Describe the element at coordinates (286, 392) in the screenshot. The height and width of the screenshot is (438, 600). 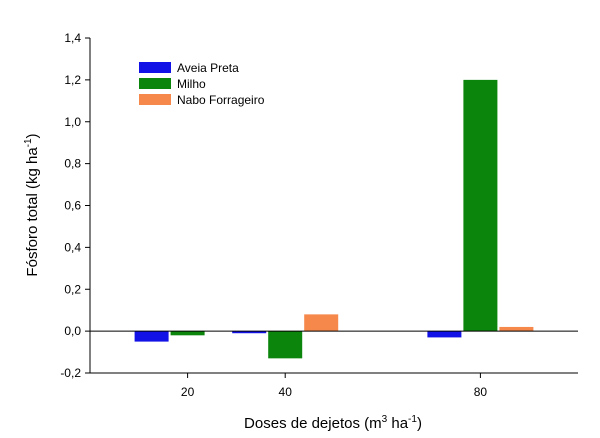
I see `x-tick-label: 40` at that location.